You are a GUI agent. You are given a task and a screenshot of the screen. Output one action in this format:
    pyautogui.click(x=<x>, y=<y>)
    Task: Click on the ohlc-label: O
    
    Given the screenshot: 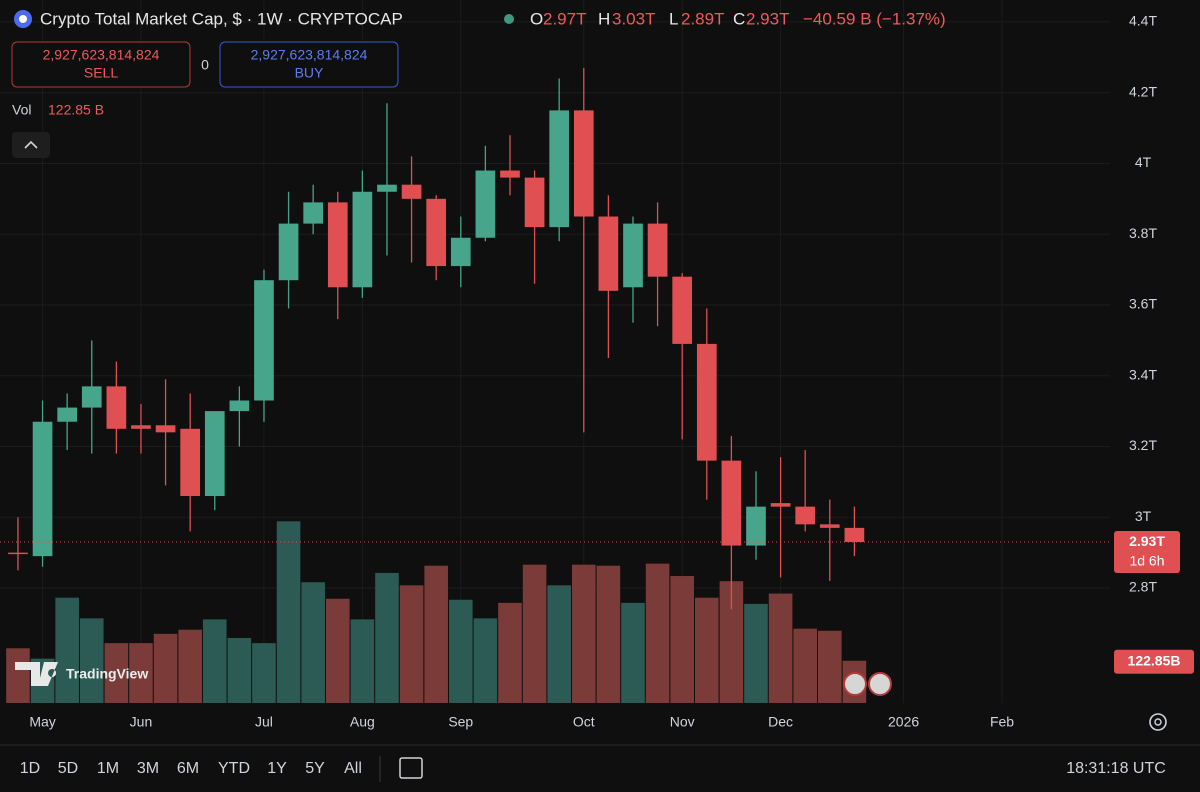 What is the action you would take?
    pyautogui.click(x=536, y=18)
    